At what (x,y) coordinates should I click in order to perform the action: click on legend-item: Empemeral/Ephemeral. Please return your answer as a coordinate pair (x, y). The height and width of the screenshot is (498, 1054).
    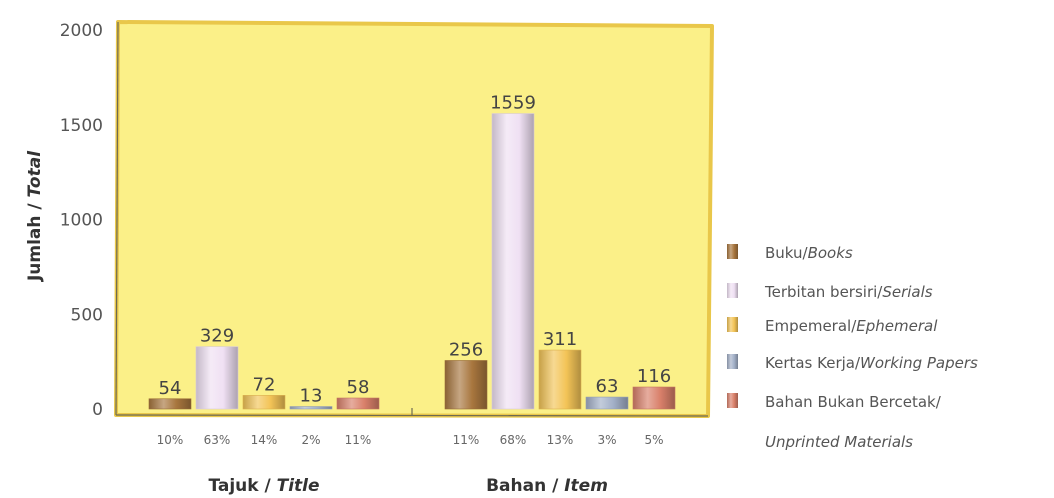
    Looking at the image, I should click on (832, 326).